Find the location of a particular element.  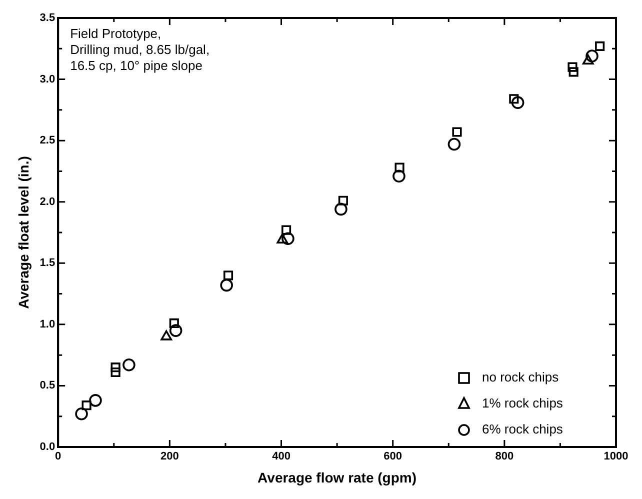

legend-label: 6% rock chips is located at coordinates (523, 429).